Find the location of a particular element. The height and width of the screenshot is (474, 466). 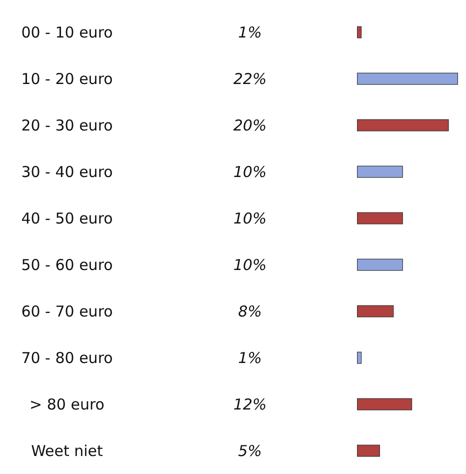

data-label: 5% is located at coordinates (250, 451).